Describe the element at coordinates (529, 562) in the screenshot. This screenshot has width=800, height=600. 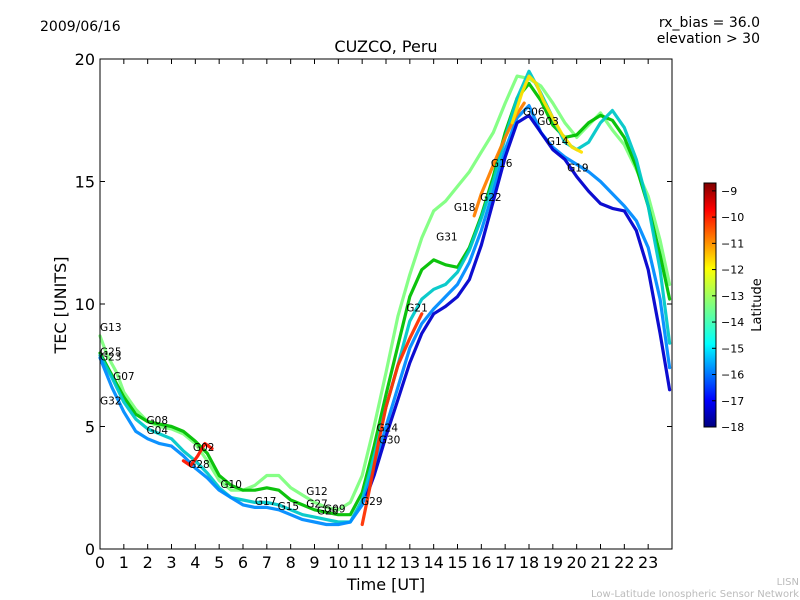
I see `x-tick-label-18: 18` at that location.